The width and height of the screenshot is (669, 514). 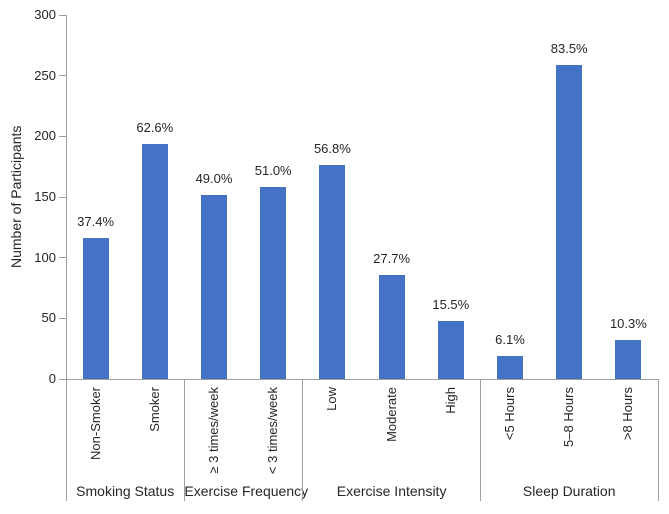 What do you see at coordinates (52, 378) in the screenshot?
I see `y-tick-label: 0` at bounding box center [52, 378].